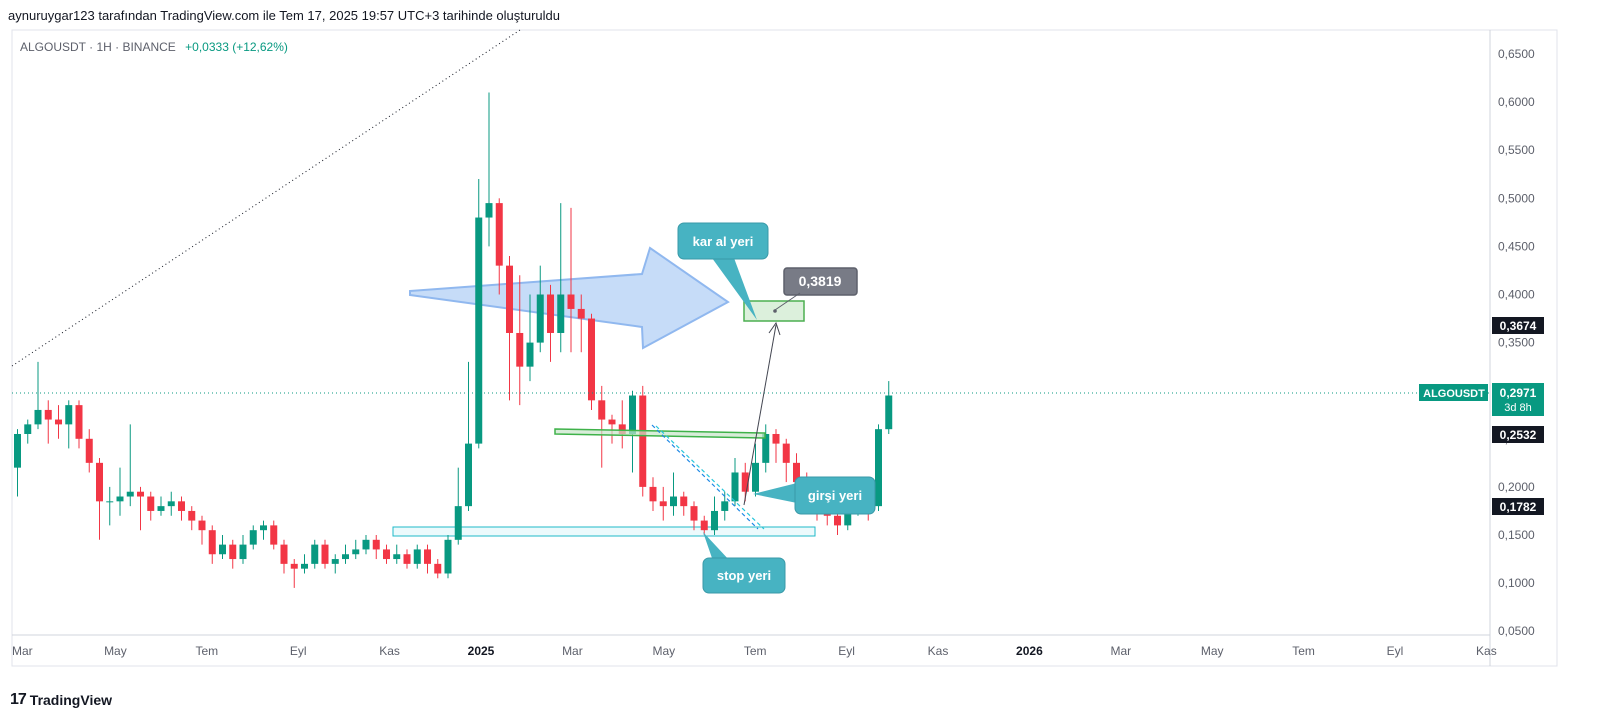 The image size is (1600, 718). I want to click on symbol-badge-box, so click(1453, 392).